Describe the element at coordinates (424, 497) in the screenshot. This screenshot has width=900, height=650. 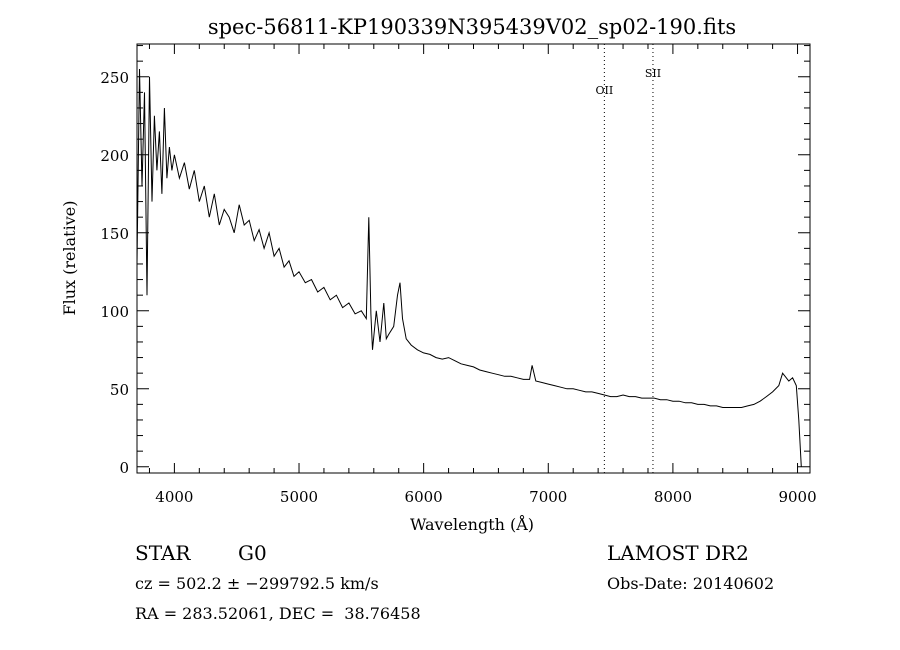
I see `x-tick-label: 6000` at that location.